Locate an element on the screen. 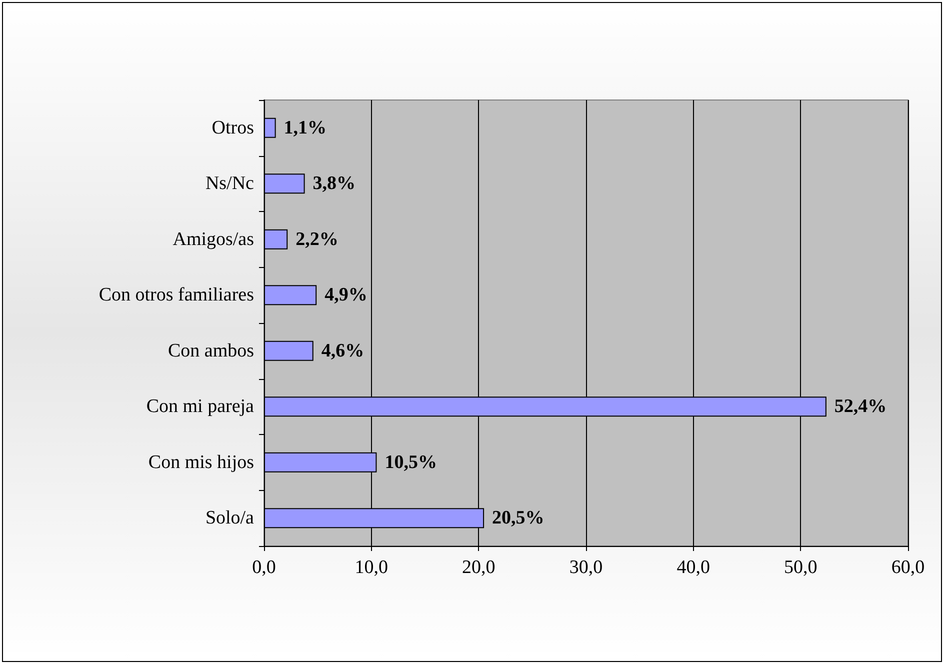 This screenshot has width=944, height=664. x-tick-label: 10,0 is located at coordinates (371, 567).